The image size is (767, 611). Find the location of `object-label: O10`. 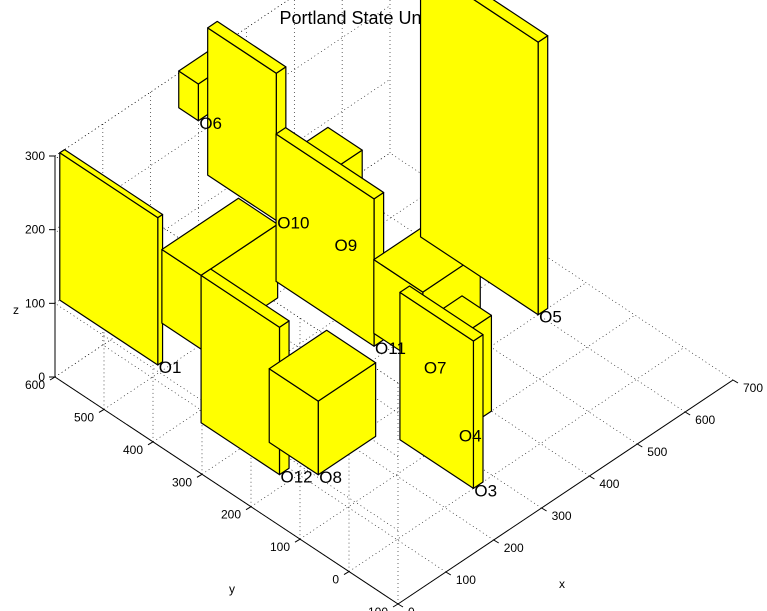

object-label: O10 is located at coordinates (293, 223).